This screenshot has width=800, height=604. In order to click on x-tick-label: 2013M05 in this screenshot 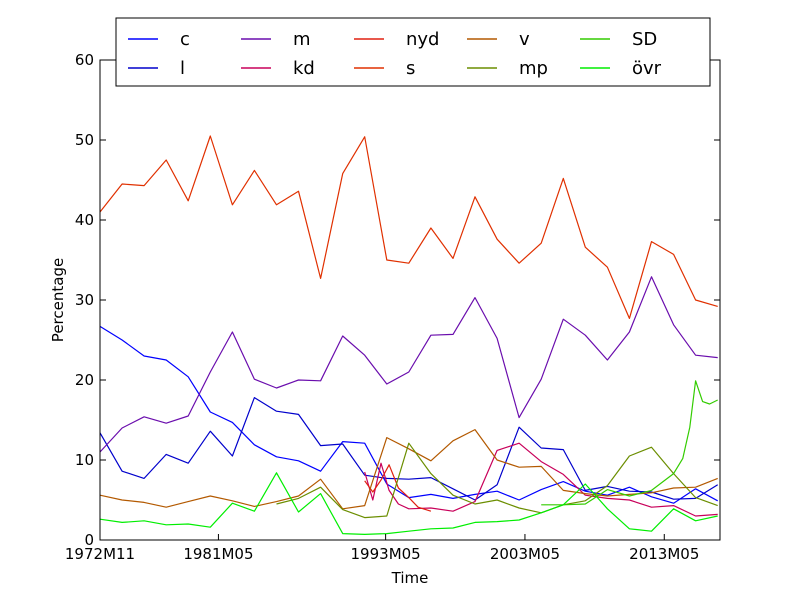, I will do `click(664, 554)`.